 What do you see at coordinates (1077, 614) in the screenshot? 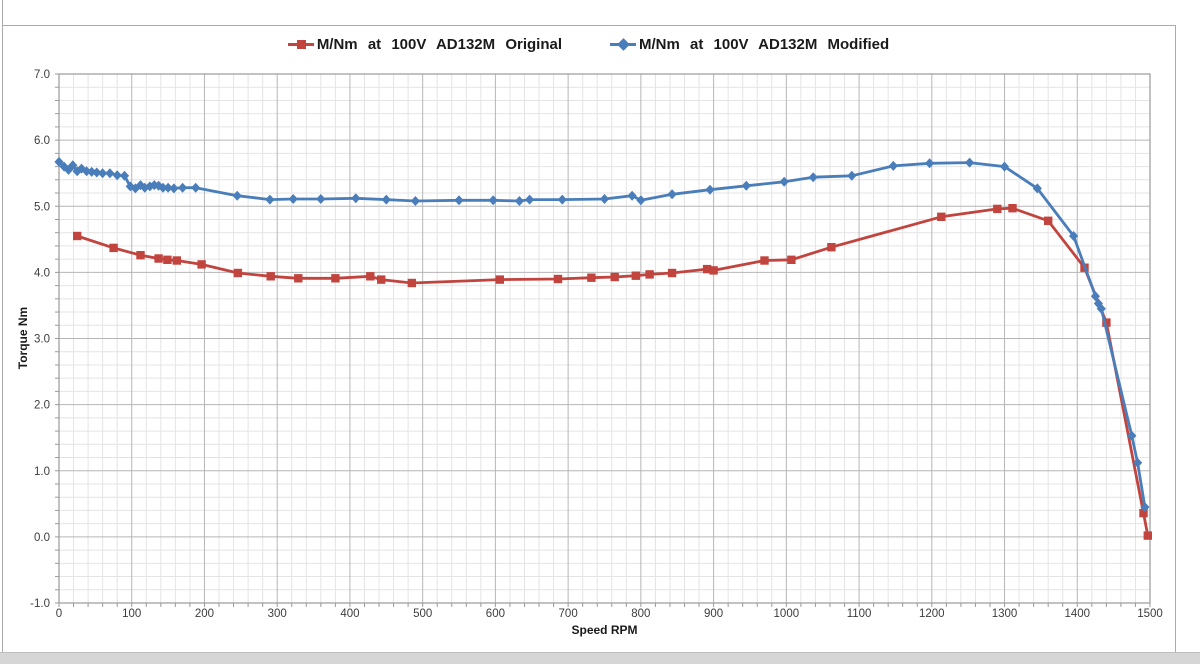
I see `svg-text: 1400` at bounding box center [1077, 614].